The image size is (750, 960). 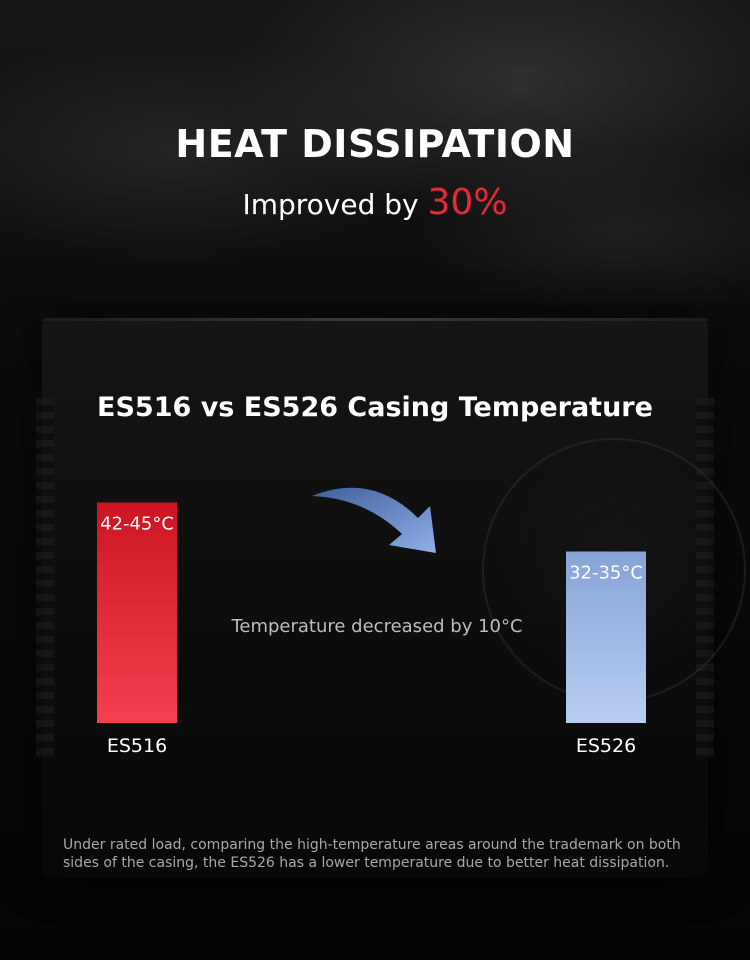 What do you see at coordinates (377, 626) in the screenshot?
I see `temperature-decrease-annotation: Temperature decreased by 10°C` at bounding box center [377, 626].